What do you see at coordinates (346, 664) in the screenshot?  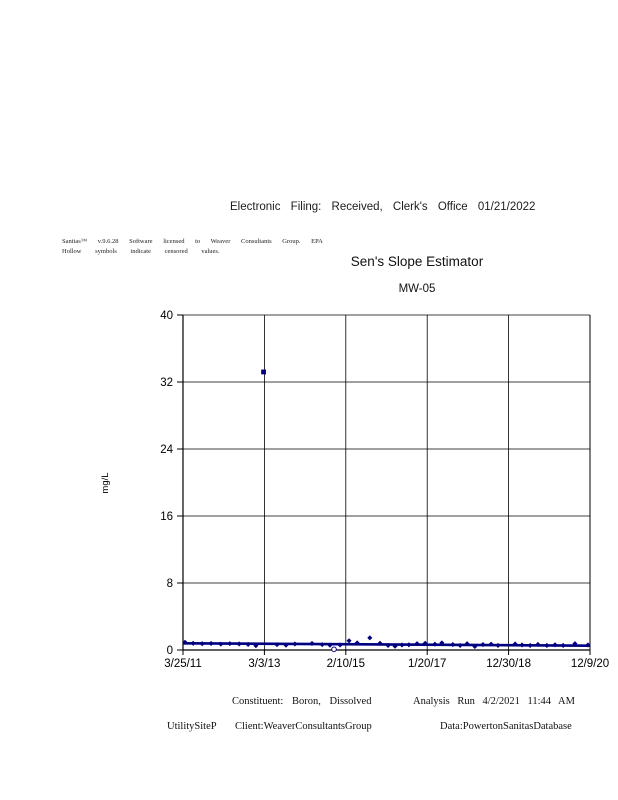 I see `x-tick-label: 2/10/15` at bounding box center [346, 664].